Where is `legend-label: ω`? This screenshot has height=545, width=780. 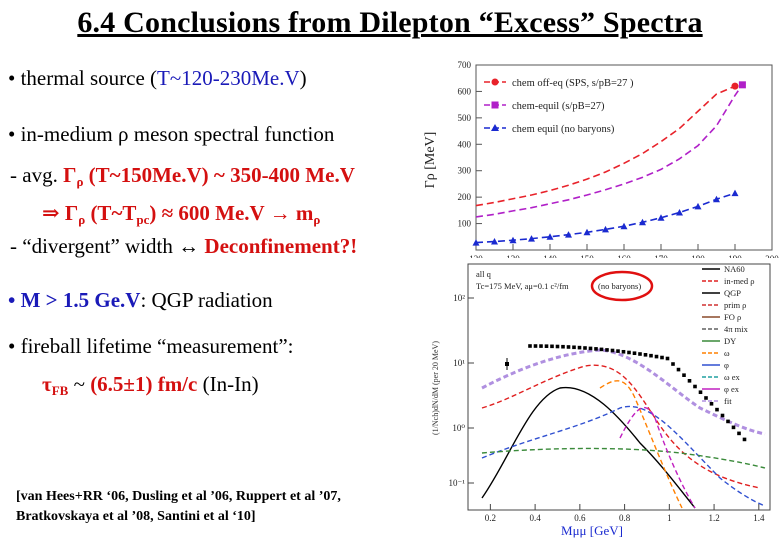 legend-label: ω is located at coordinates (727, 353).